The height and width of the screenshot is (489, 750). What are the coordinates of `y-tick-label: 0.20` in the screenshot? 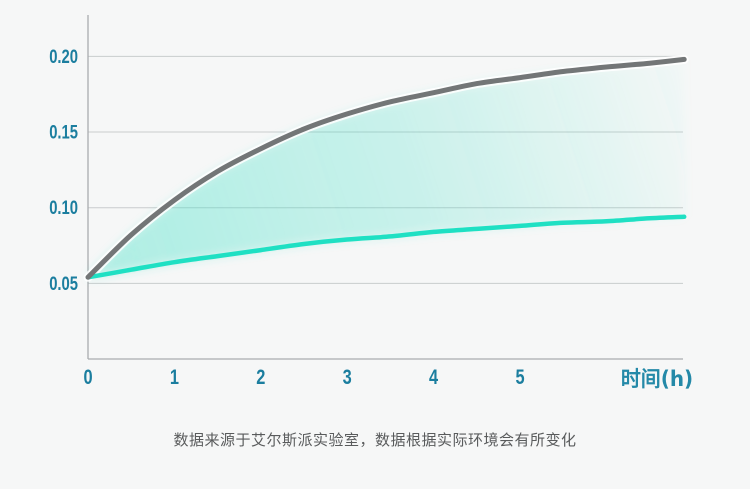 It's located at (63, 56).